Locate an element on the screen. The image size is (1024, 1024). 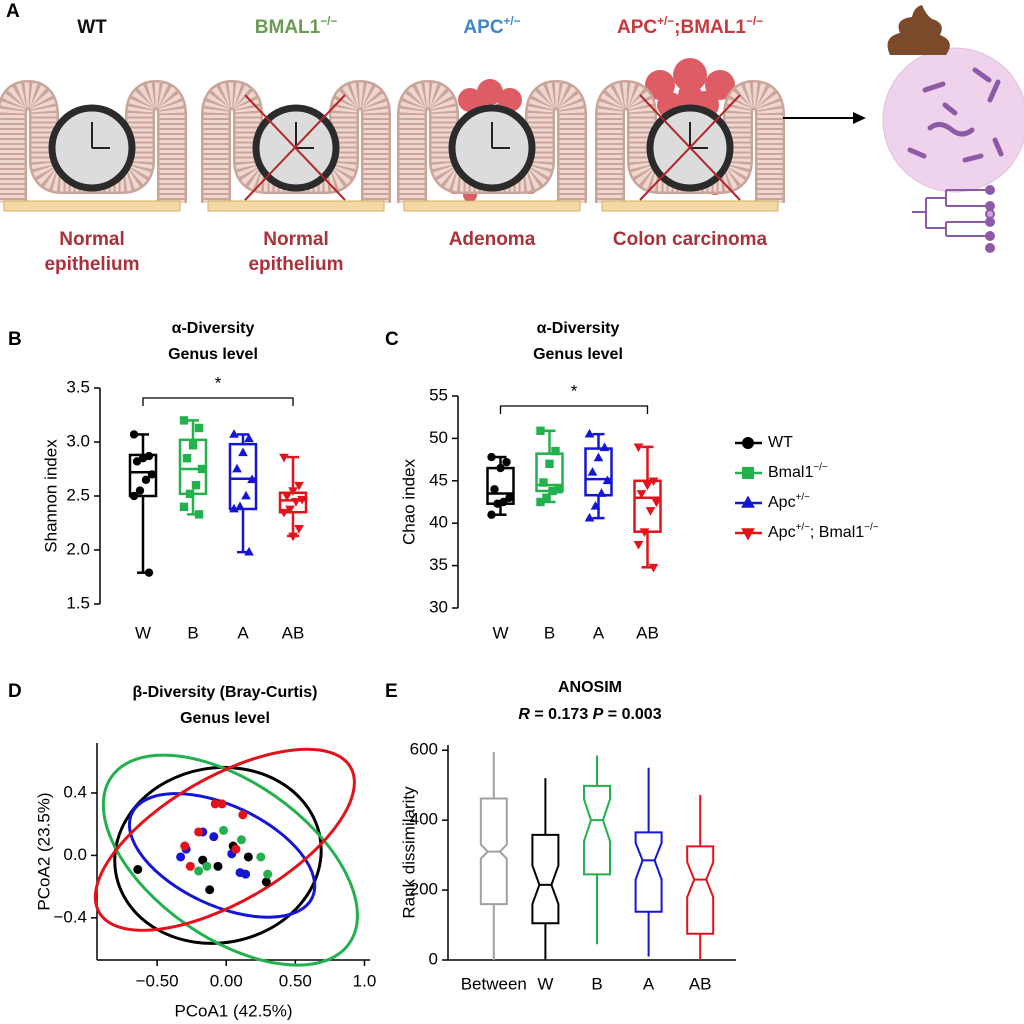
y-tick-label: 3.5 is located at coordinates (78, 386).